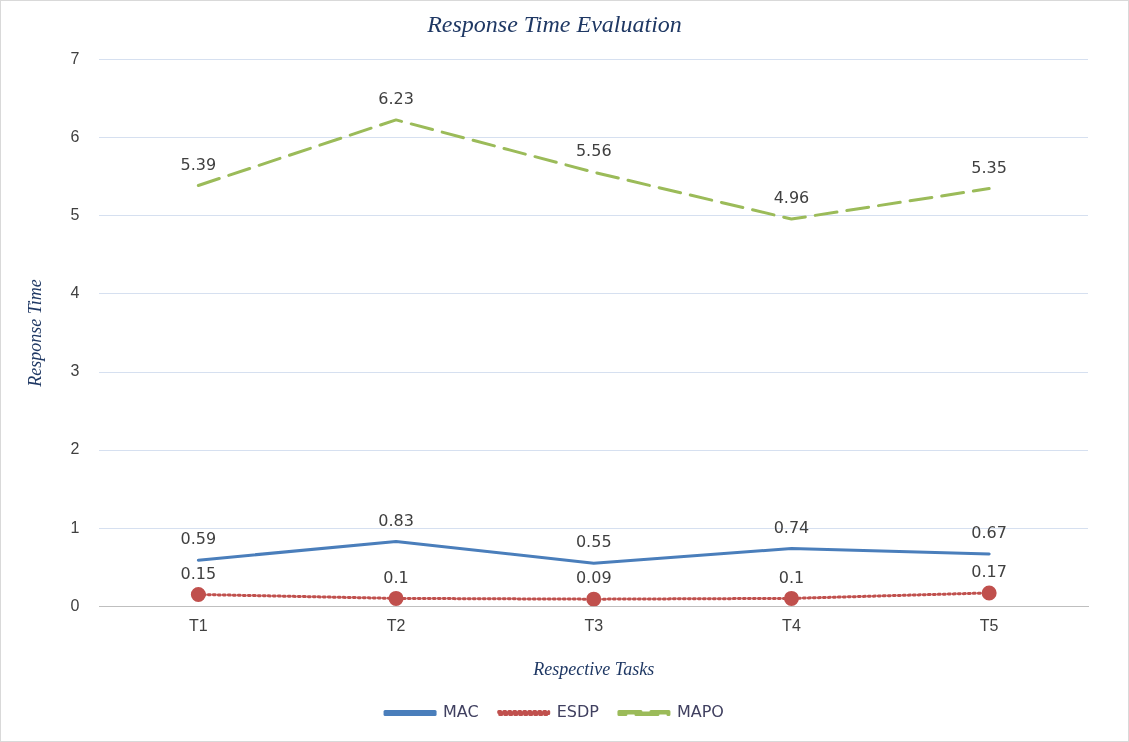 The image size is (1129, 742). Describe the element at coordinates (989, 167) in the screenshot. I see `data-label: 5.35` at that location.